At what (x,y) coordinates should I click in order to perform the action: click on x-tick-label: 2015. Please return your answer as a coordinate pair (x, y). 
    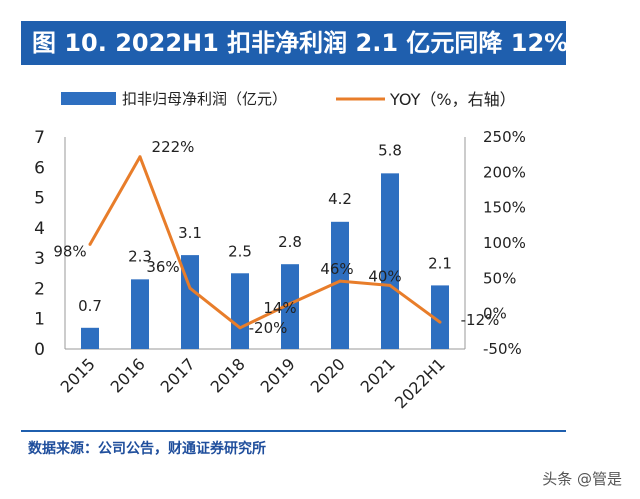
    Looking at the image, I should click on (78, 375).